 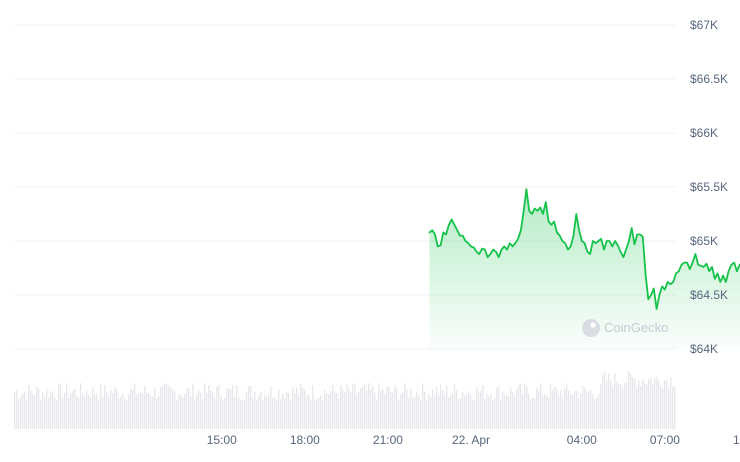 What do you see at coordinates (473, 440) in the screenshot?
I see `x-axis-labels: 15:00 18:00 21:00 22. Apr 04:00 07:00 10:00` at bounding box center [473, 440].